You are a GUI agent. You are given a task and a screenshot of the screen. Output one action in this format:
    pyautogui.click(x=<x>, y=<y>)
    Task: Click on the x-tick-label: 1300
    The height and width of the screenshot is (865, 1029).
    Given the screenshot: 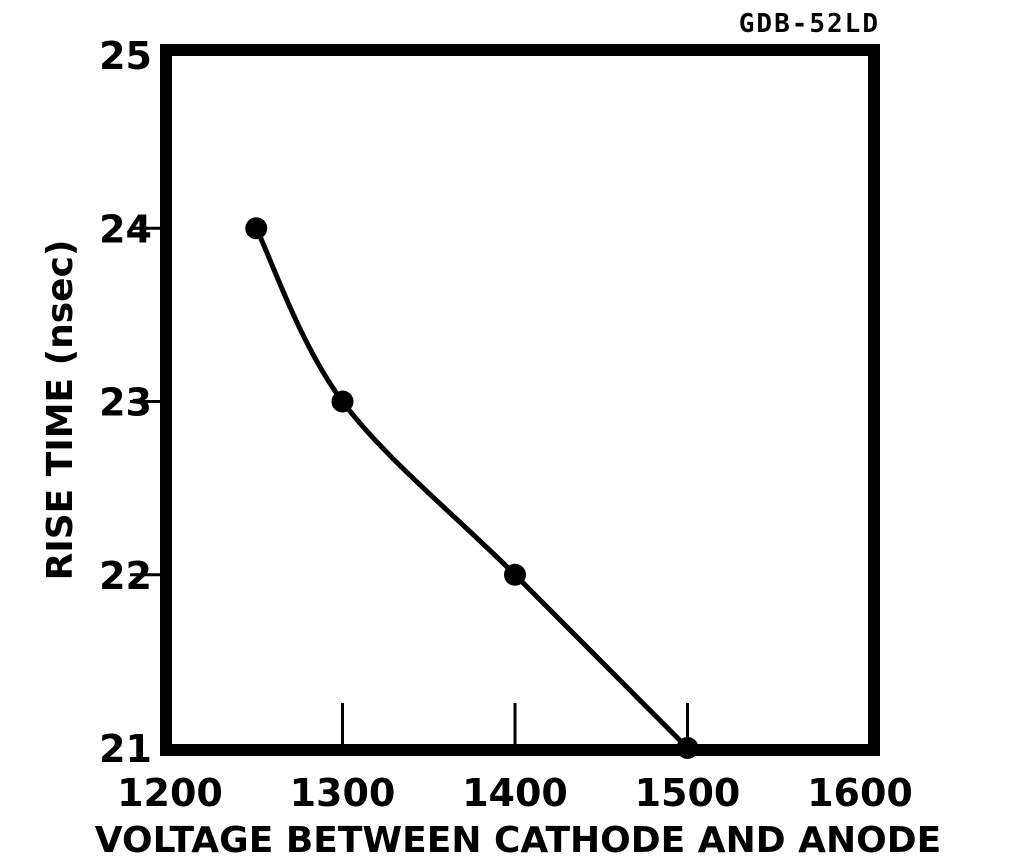 What is the action you would take?
    pyautogui.click(x=343, y=793)
    